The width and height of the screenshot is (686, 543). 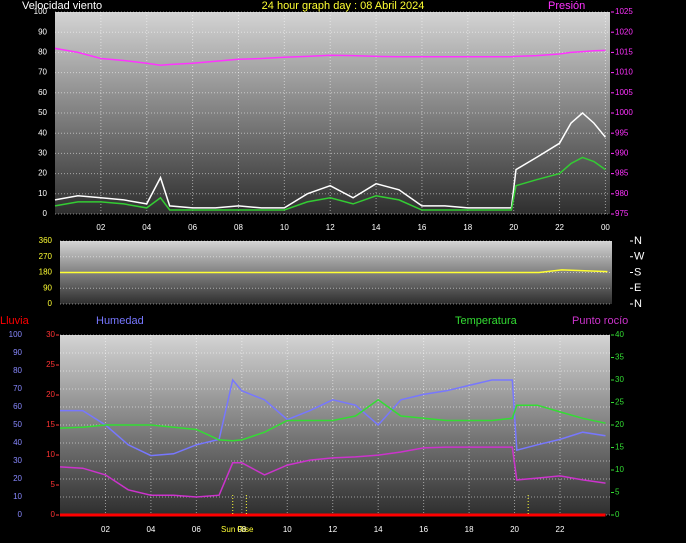 I want to click on chart-title: 24 hour graph day : 08 Abril 2024, so click(x=343, y=6).